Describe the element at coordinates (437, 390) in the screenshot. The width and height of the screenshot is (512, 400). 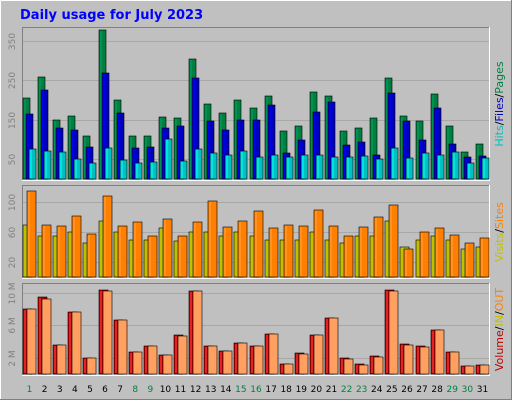
I see `day-label-28: 28` at that location.